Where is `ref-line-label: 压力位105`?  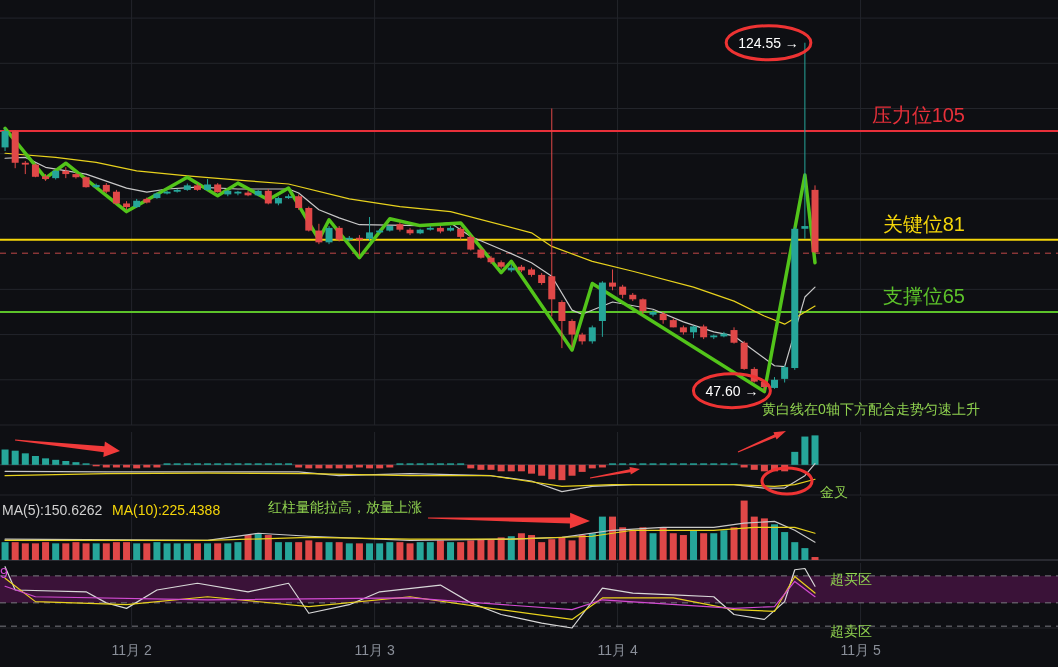 ref-line-label: 压力位105 is located at coordinates (918, 115).